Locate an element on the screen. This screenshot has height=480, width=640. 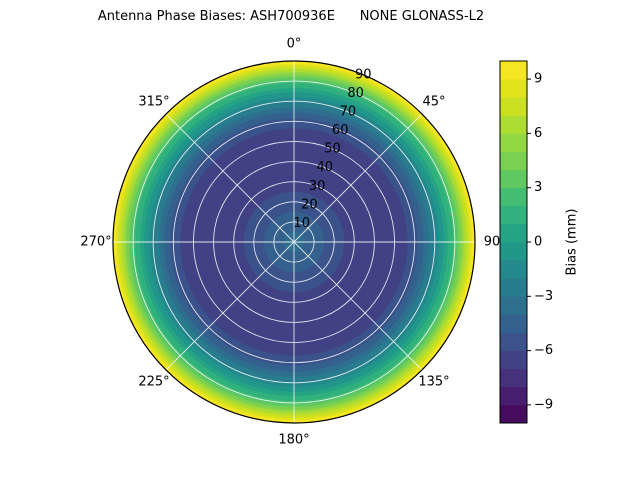
r-tick-label: 70 is located at coordinates (348, 111).